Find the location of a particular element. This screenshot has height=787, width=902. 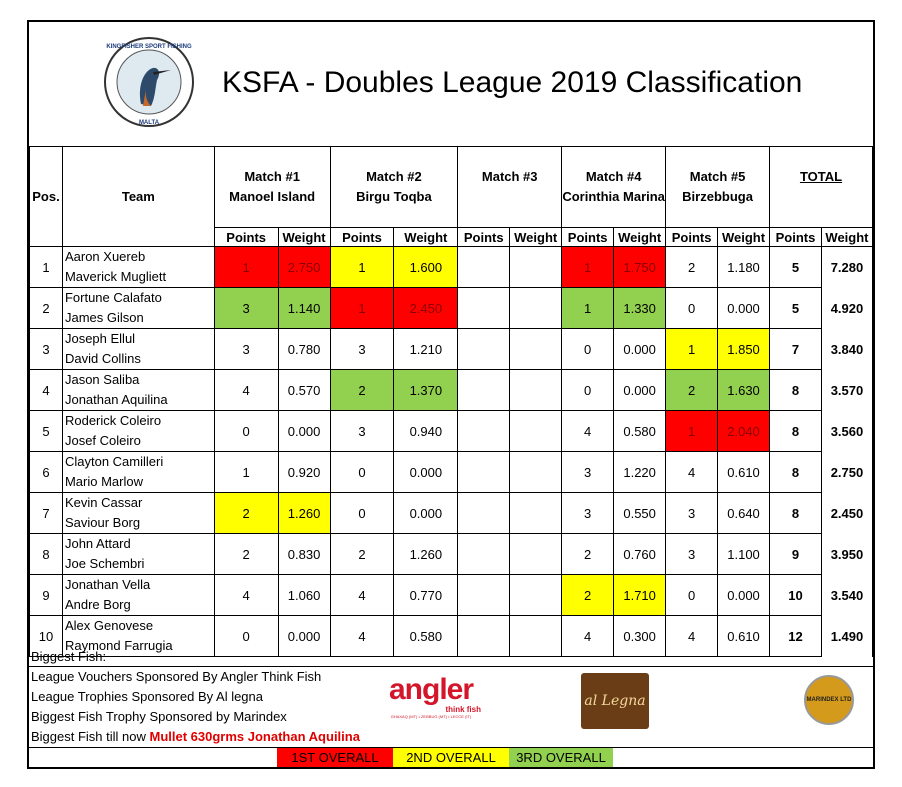

match-weight-cell: 1.630 is located at coordinates (743, 390).